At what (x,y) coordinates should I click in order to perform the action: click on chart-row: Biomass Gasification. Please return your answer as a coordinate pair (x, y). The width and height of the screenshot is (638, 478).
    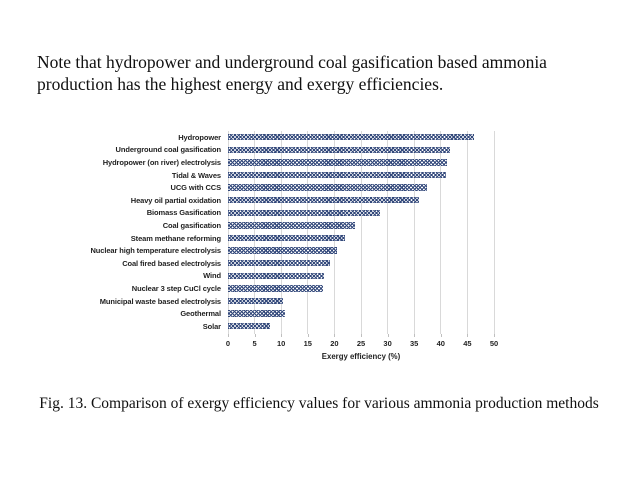
    Looking at the image, I should click on (277, 213).